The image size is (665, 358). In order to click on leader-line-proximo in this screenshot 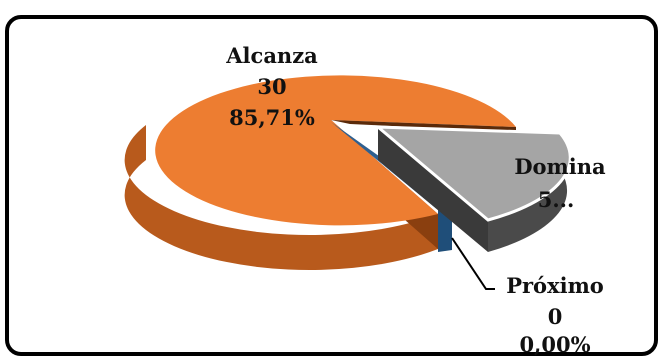, I will do `click(473, 263)`.